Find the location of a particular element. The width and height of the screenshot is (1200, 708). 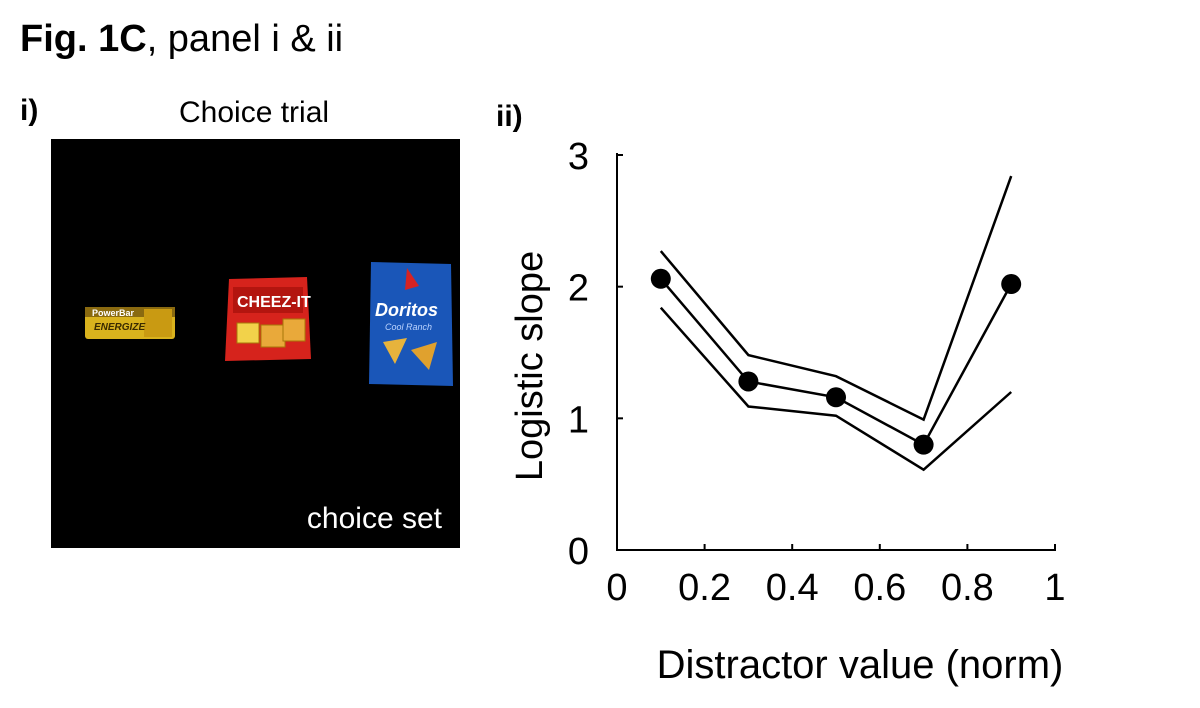

panel-i-label: i) is located at coordinates (29, 110).